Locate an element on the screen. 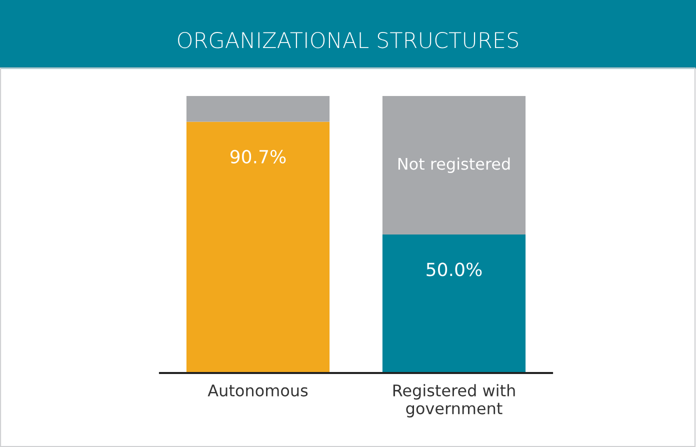  chart-title: ORGANIZATIONAL STRUCTURES is located at coordinates (348, 40).